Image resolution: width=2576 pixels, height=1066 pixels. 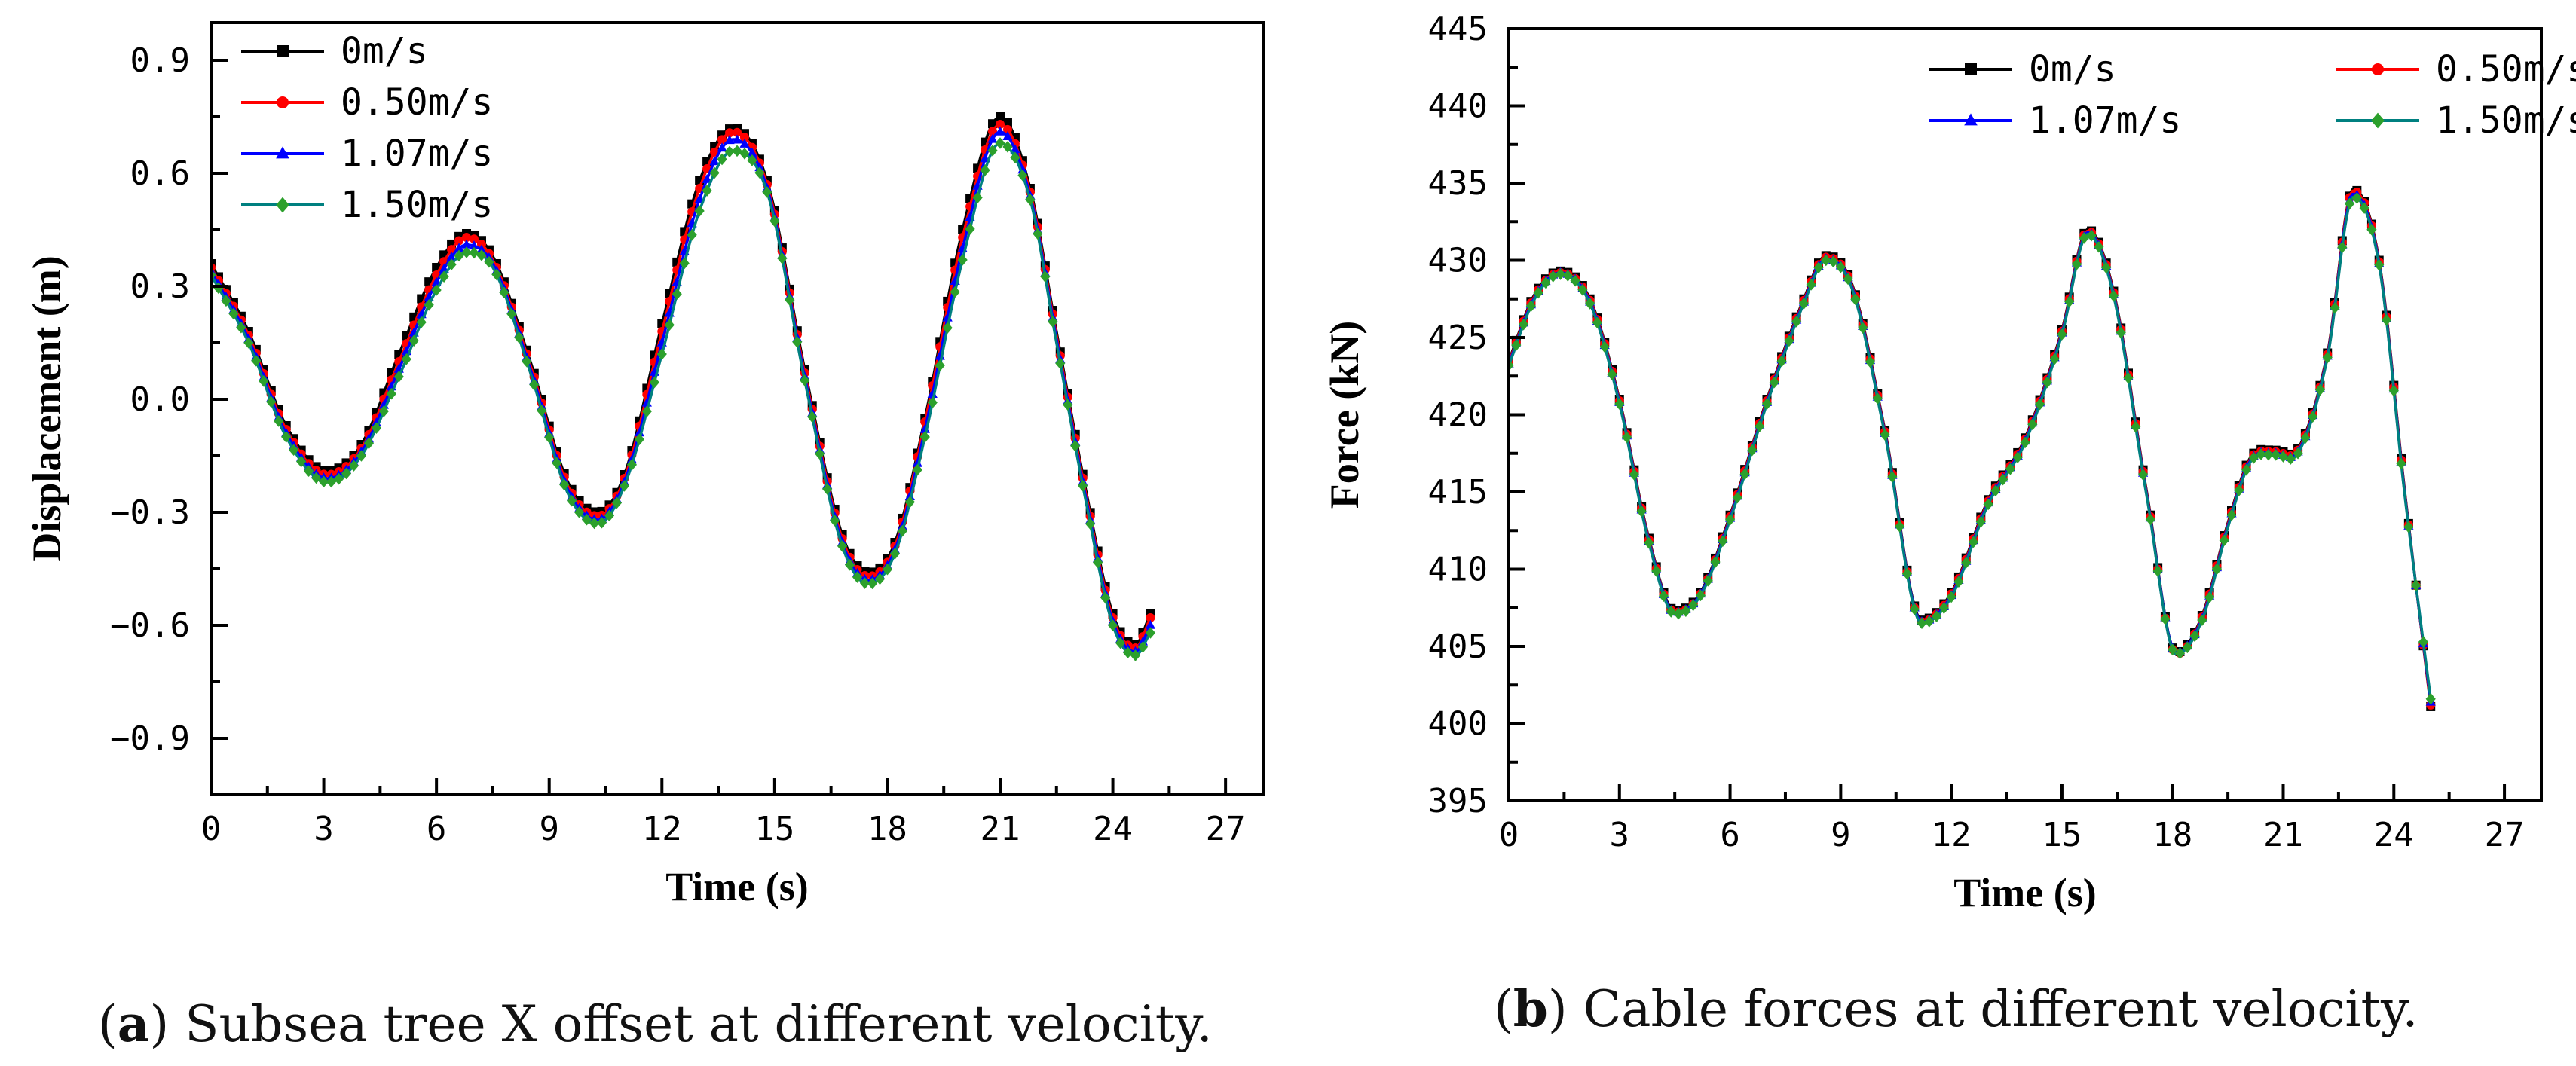 What do you see at coordinates (774, 829) in the screenshot?
I see `x-tick-label: 15` at bounding box center [774, 829].